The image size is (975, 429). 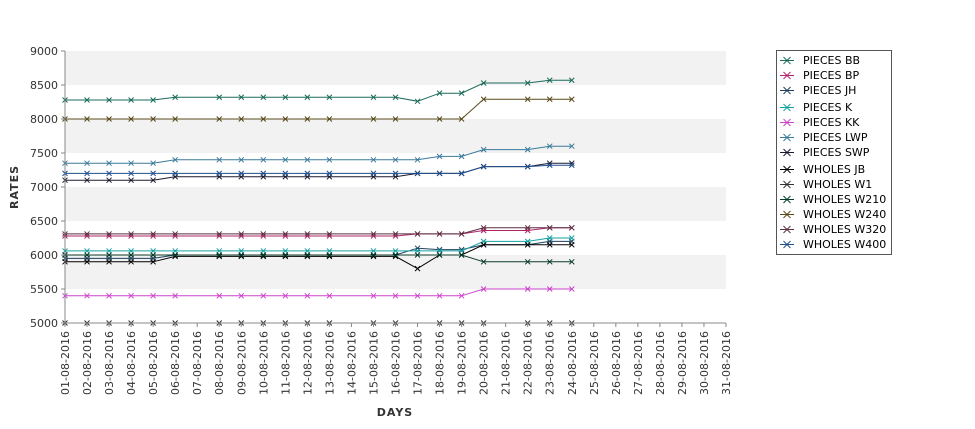 What do you see at coordinates (572, 363) in the screenshot?
I see `x-tick-label: 24-08-2016` at bounding box center [572, 363].